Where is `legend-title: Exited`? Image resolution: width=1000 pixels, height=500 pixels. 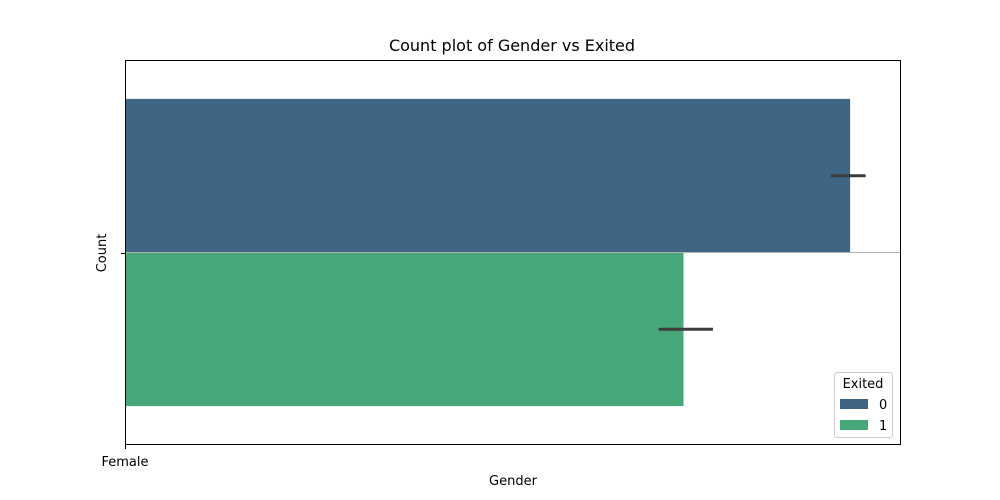
legend-title: Exited is located at coordinates (863, 384).